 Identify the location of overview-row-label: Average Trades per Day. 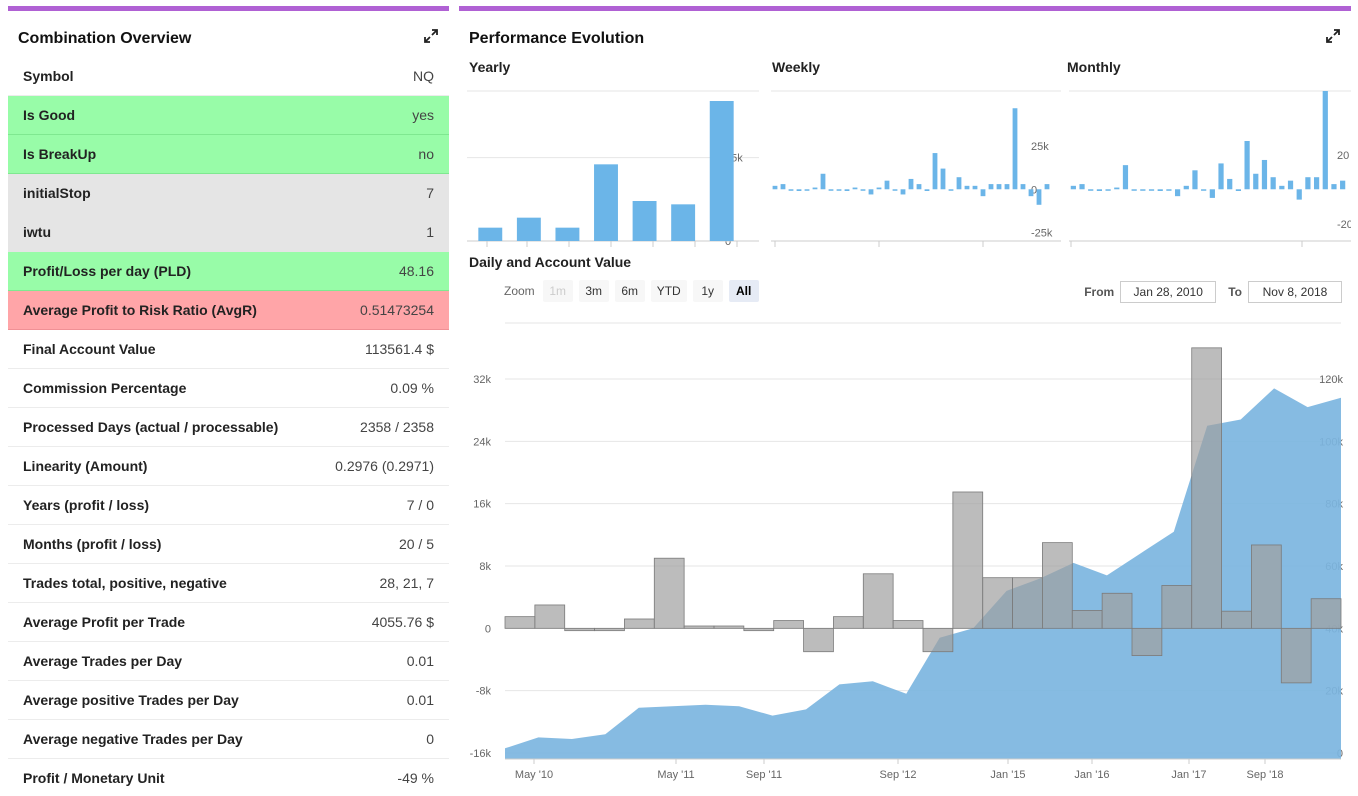
(103, 661).